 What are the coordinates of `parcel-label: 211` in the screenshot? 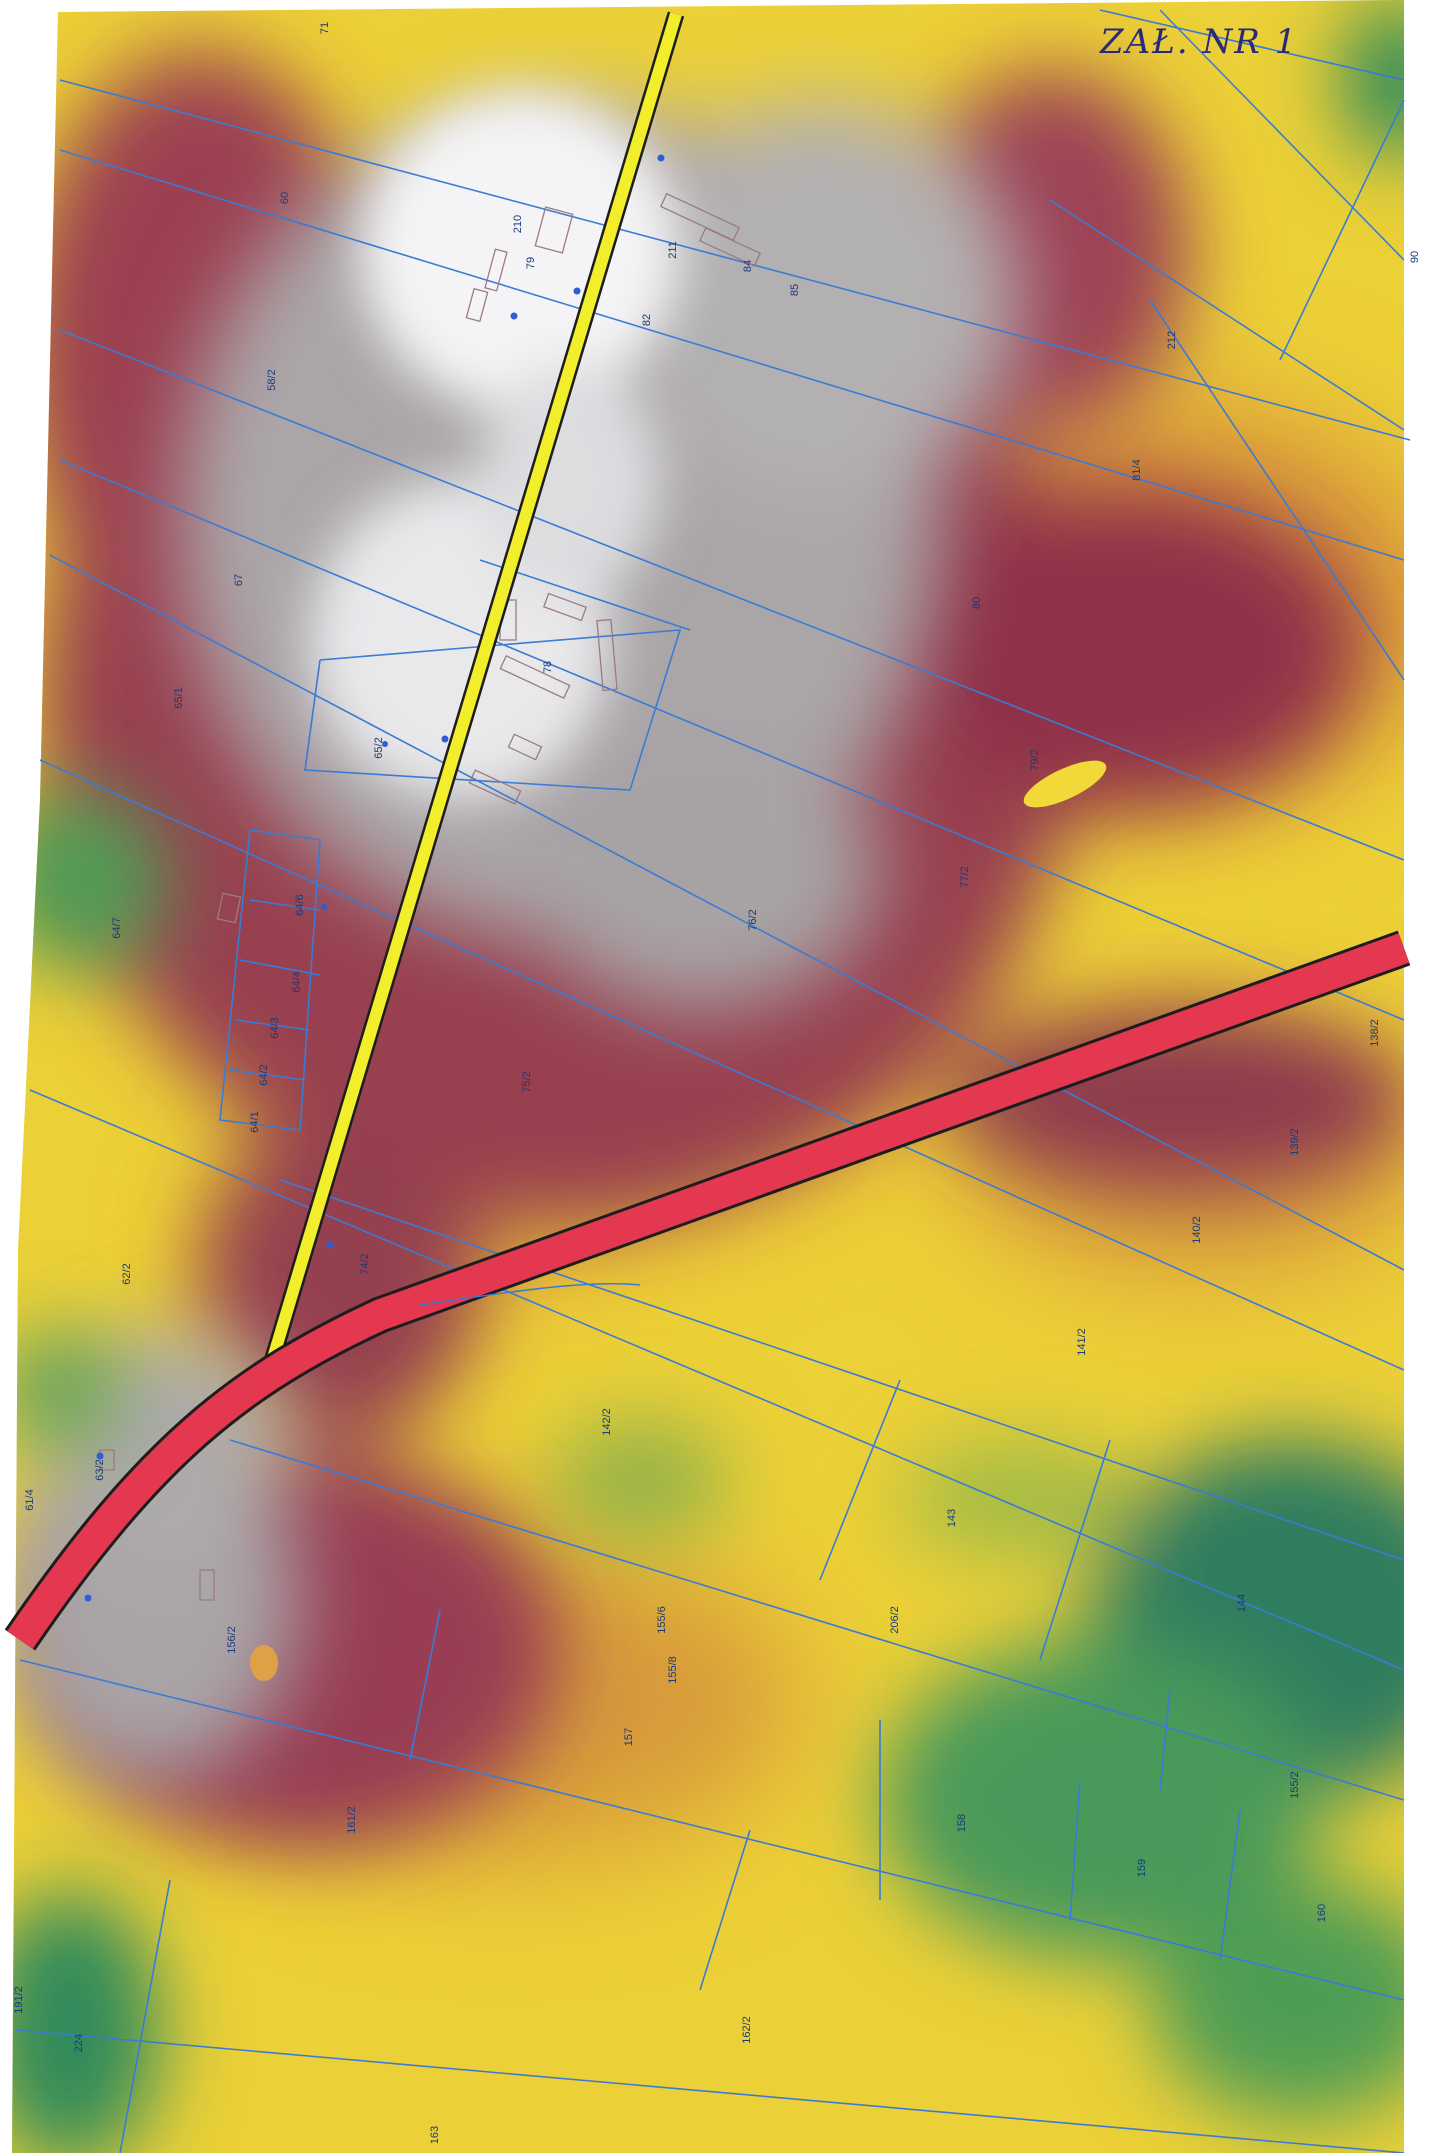 It's located at (673, 250).